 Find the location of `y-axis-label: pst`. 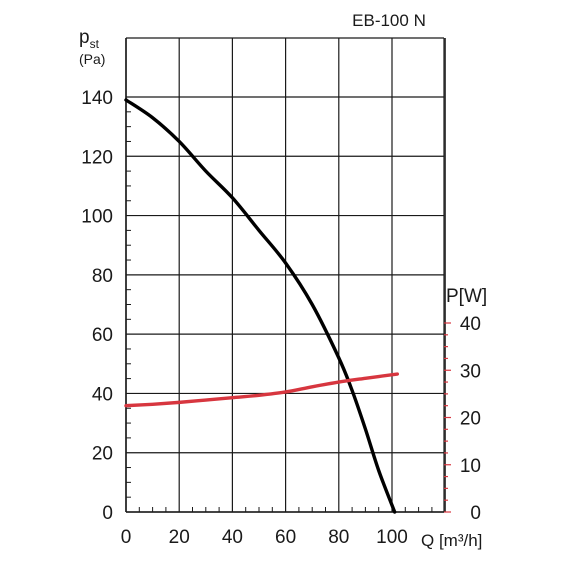

y-axis-label: pst is located at coordinates (89, 39).